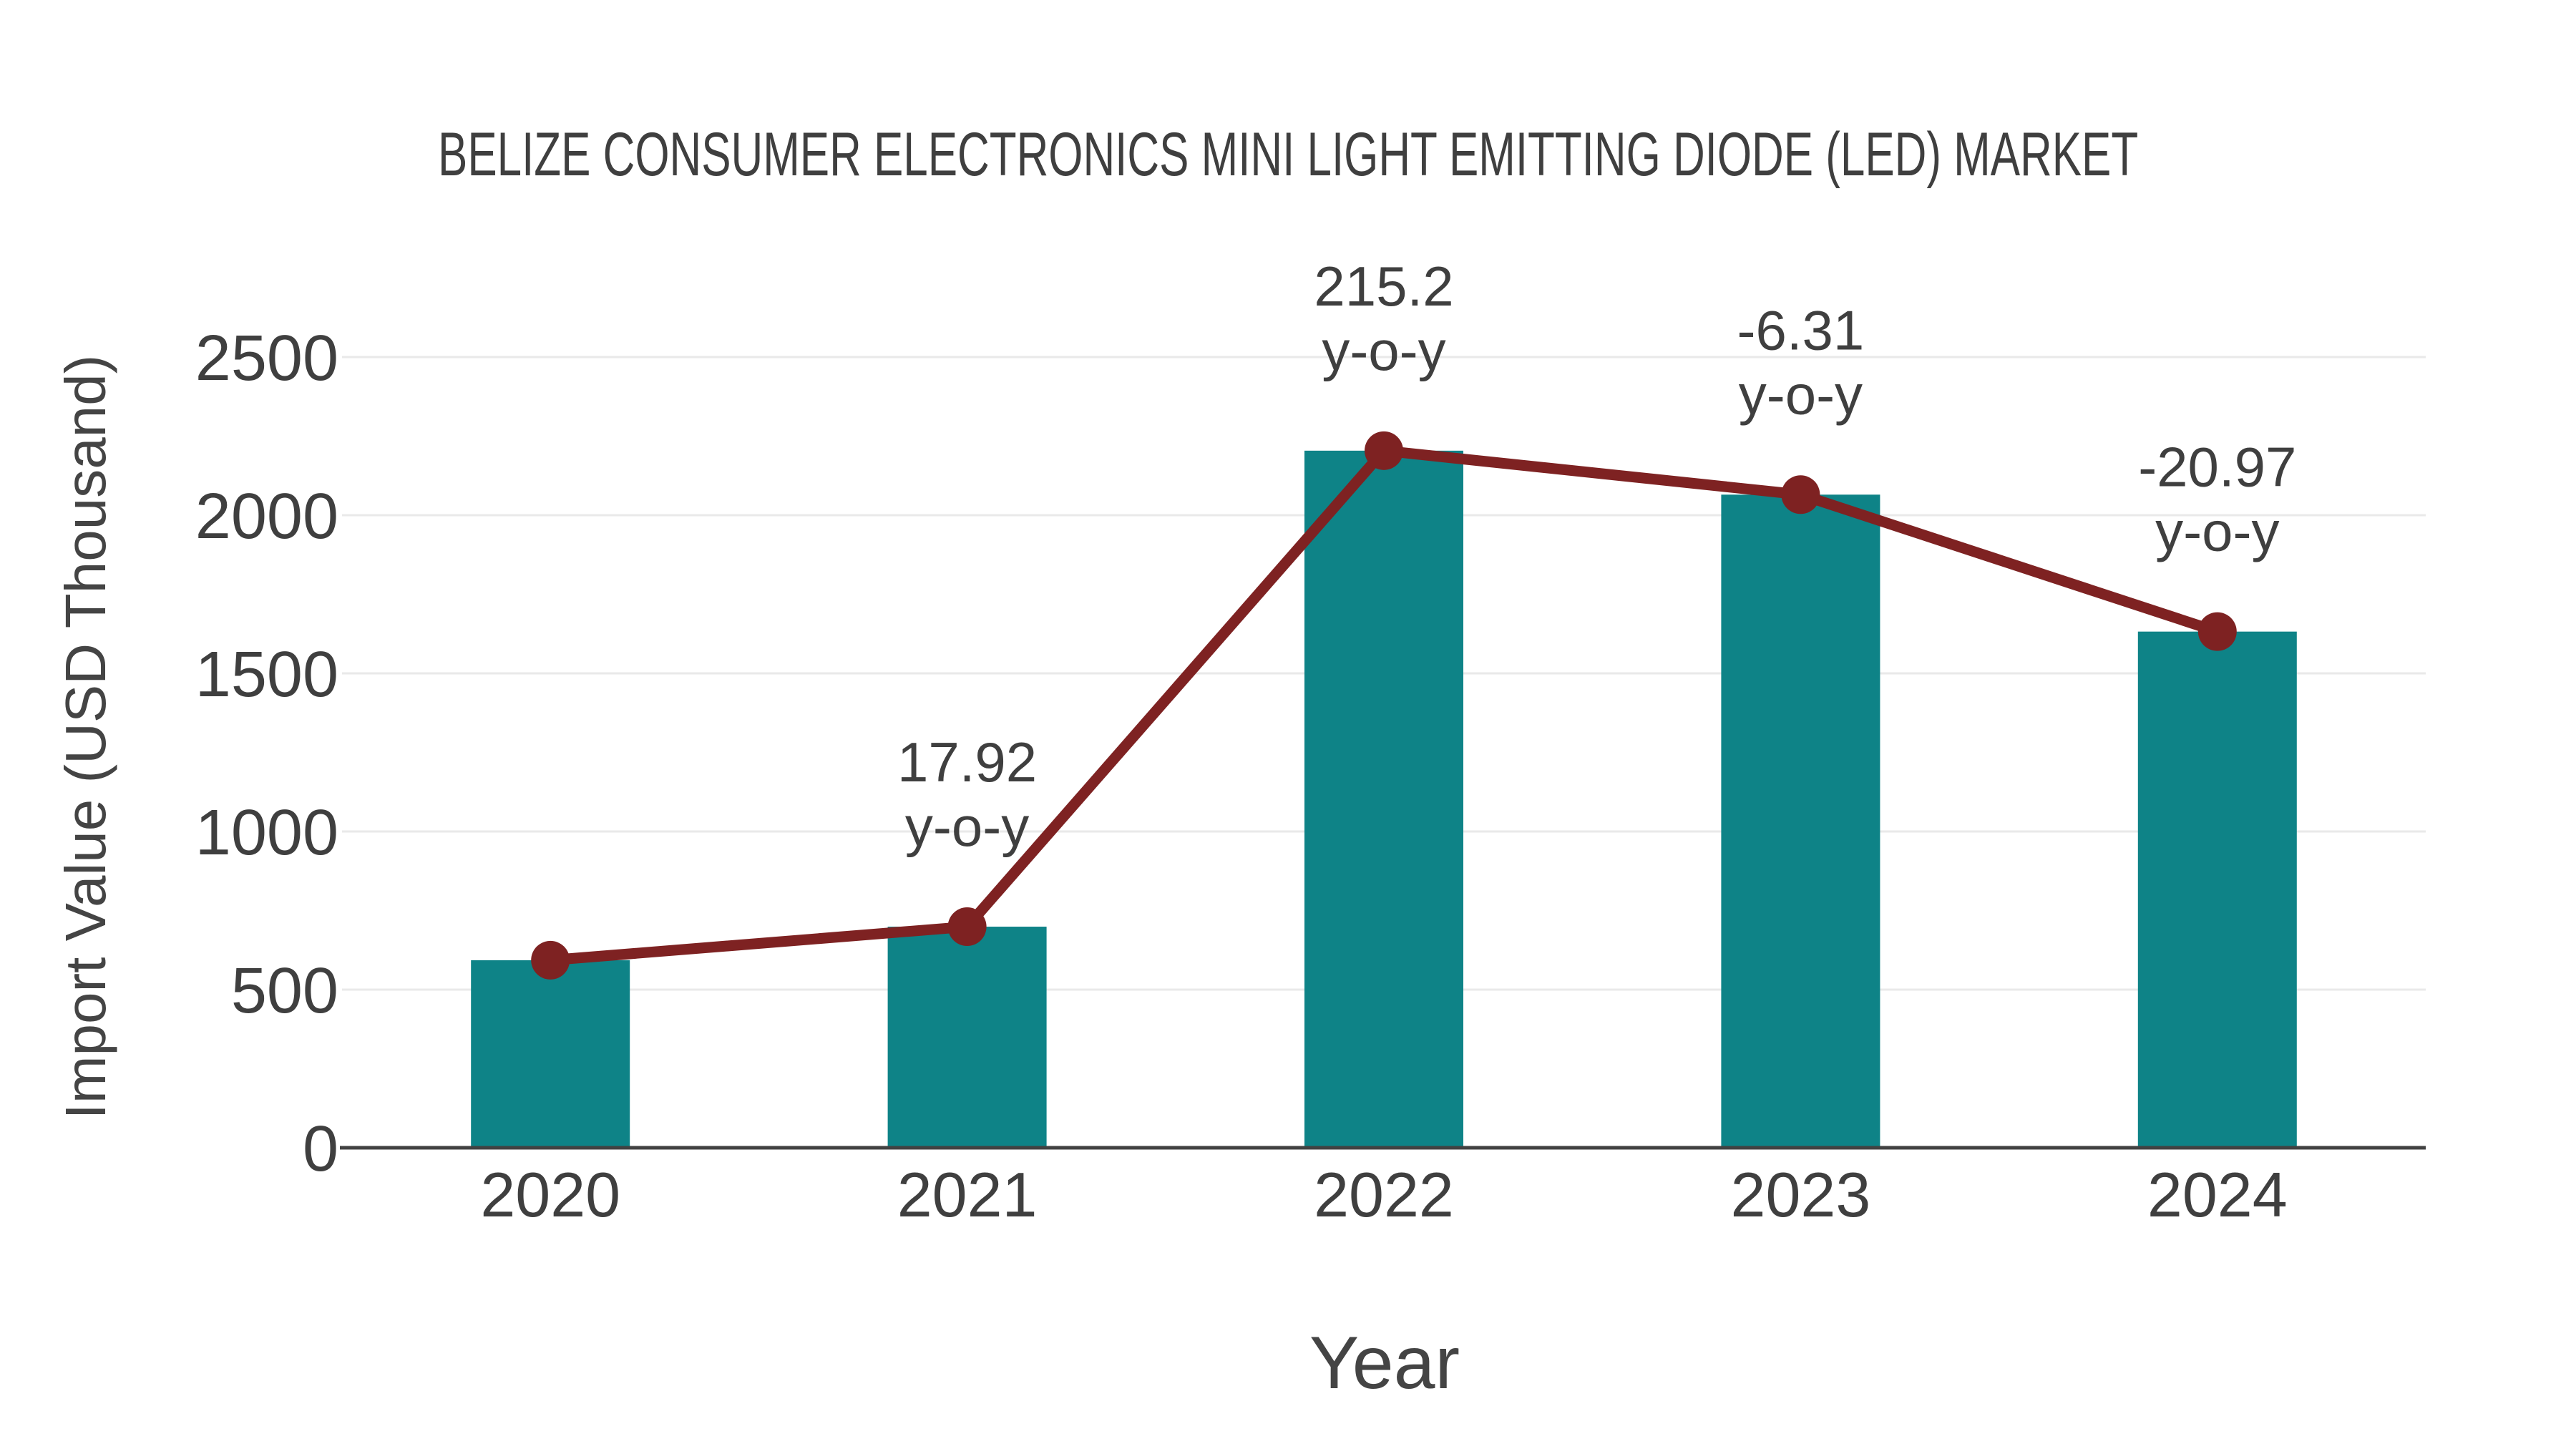 The height and width of the screenshot is (1449, 2576). I want to click on x-tick-label: 2020, so click(550, 1194).